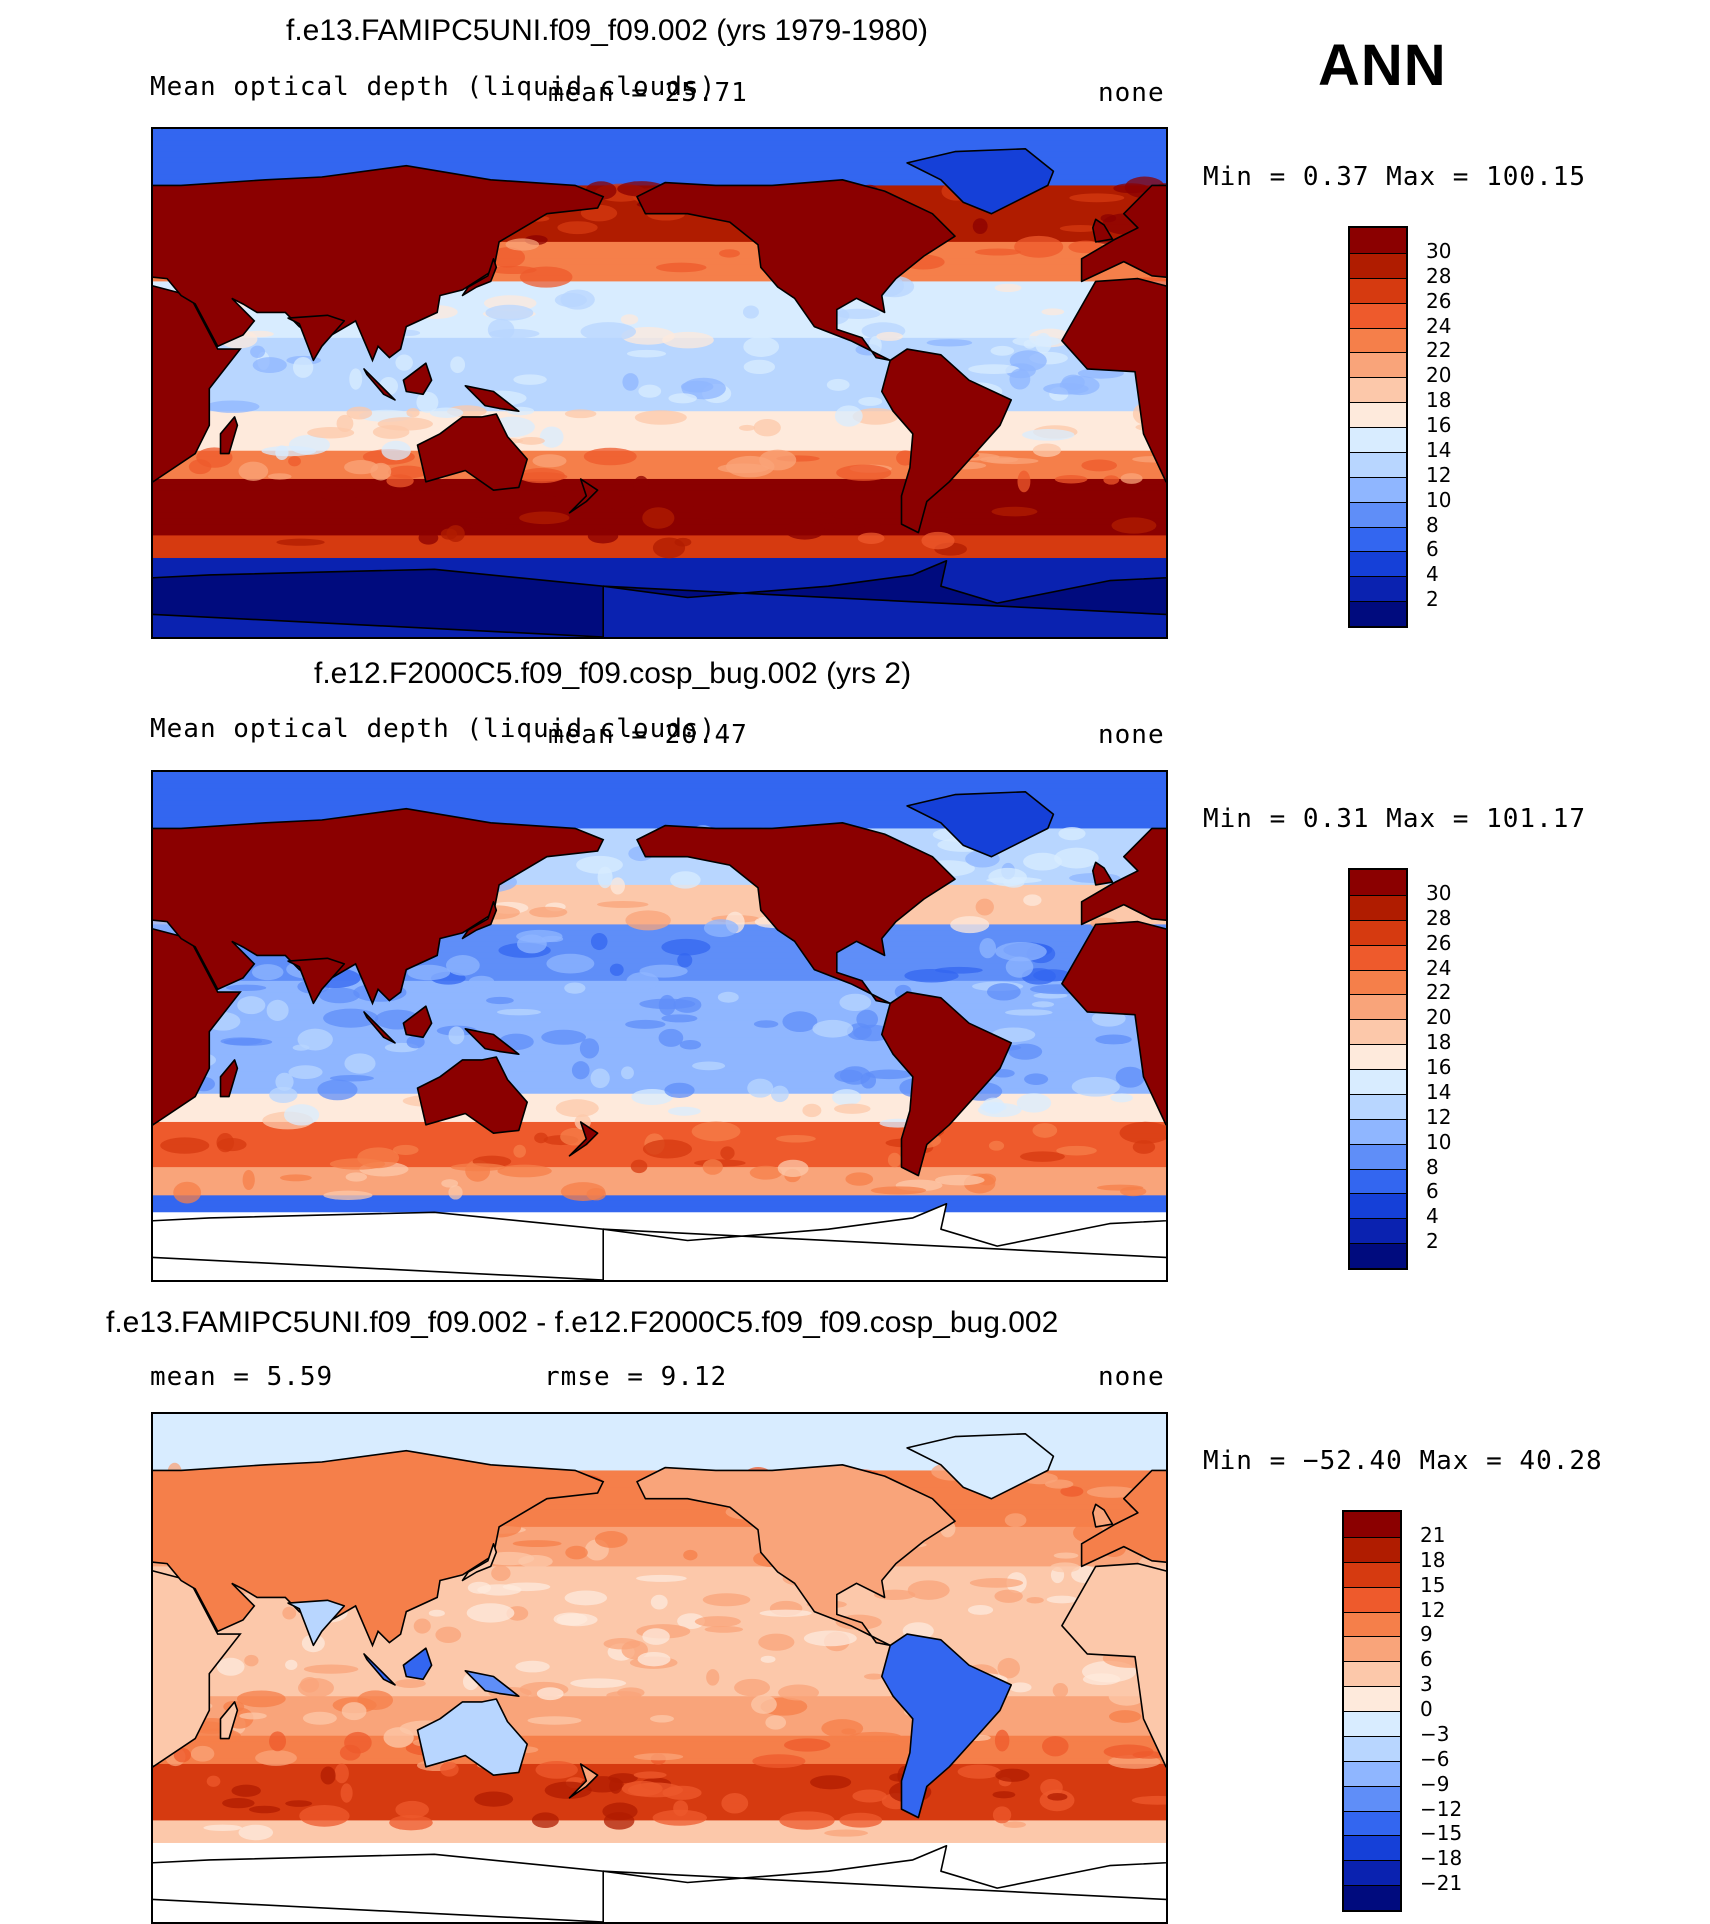 This screenshot has height=1924, width=1710. I want to click on panel-2-units: none, so click(1131, 735).